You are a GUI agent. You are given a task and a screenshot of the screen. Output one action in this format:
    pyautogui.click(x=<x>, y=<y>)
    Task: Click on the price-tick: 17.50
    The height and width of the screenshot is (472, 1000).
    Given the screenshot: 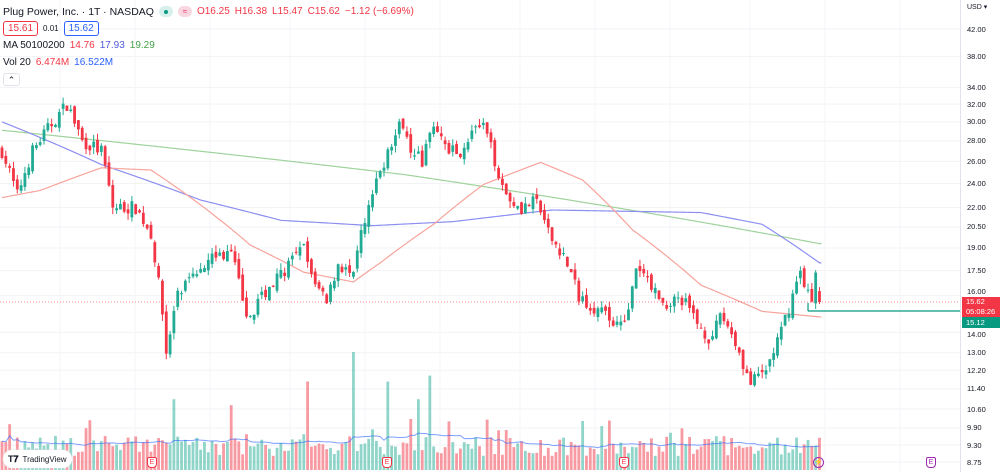 What is the action you would take?
    pyautogui.click(x=976, y=271)
    